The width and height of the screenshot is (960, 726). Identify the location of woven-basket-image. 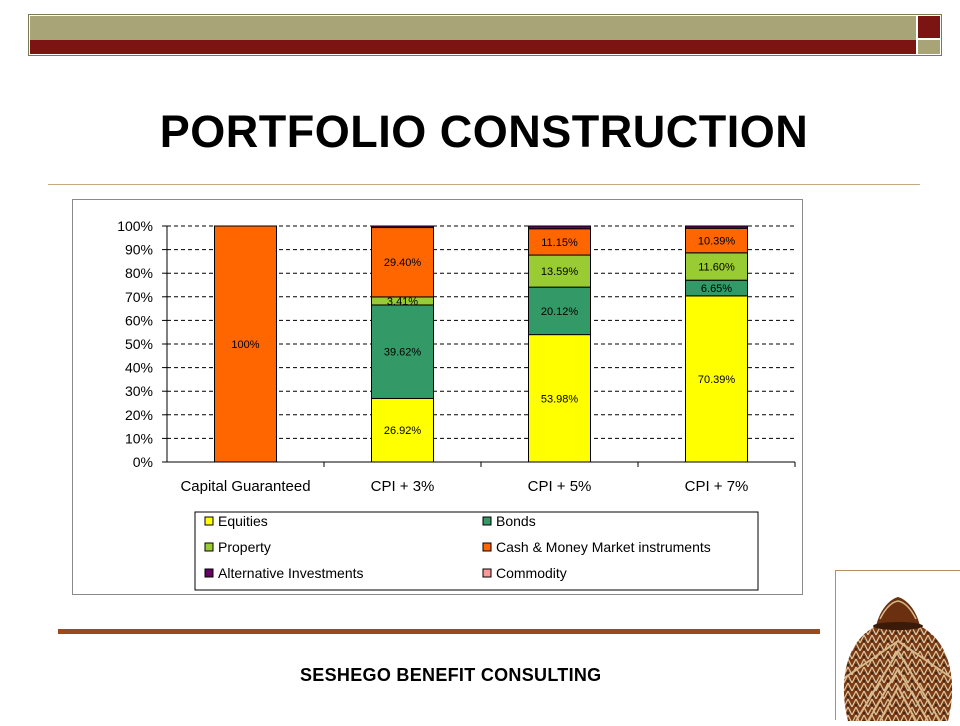
(898, 659).